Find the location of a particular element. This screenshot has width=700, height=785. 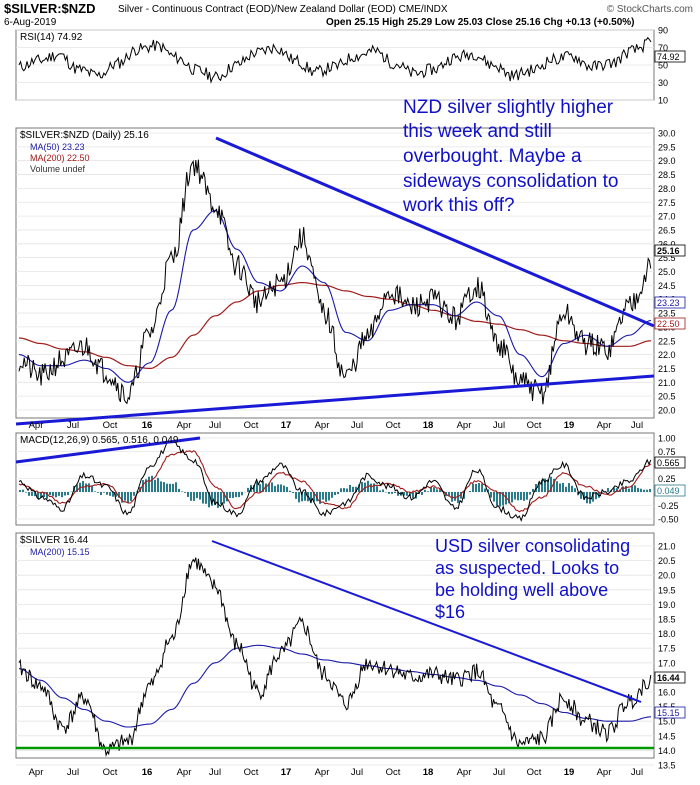

usd-ma200-value: 15.15 is located at coordinates (668, 713).